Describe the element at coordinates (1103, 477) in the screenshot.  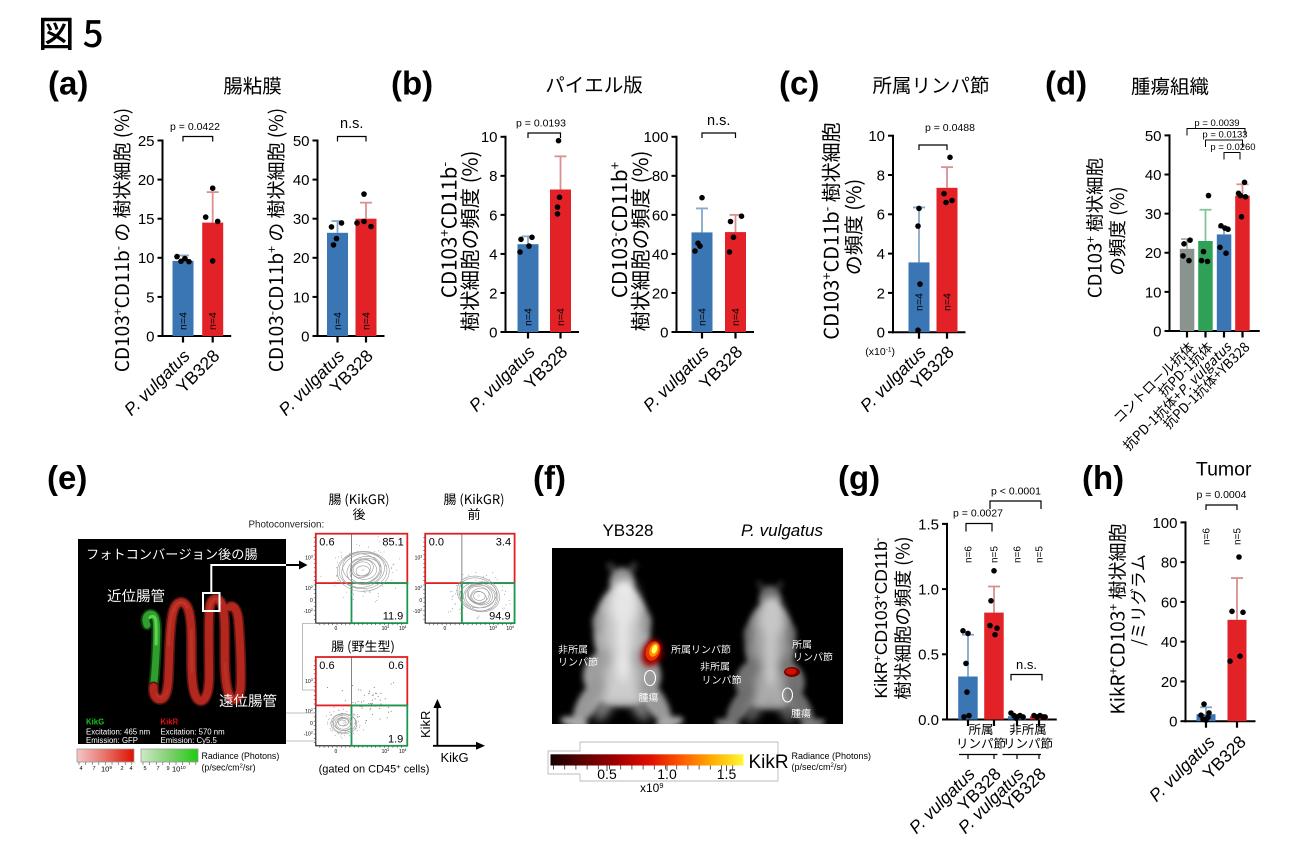
I see `svg-text: (h)` at that location.